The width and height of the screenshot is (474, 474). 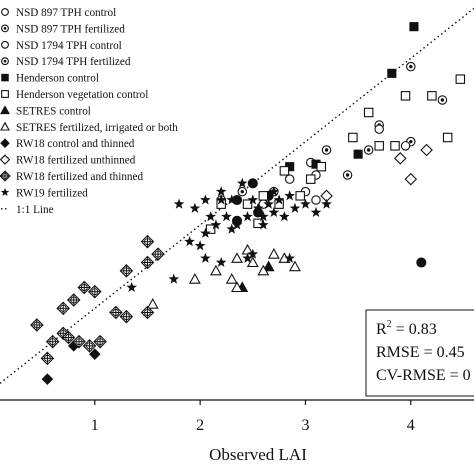 What do you see at coordinates (5, 94) in the screenshot?
I see `legend-marker-square-open` at bounding box center [5, 94].